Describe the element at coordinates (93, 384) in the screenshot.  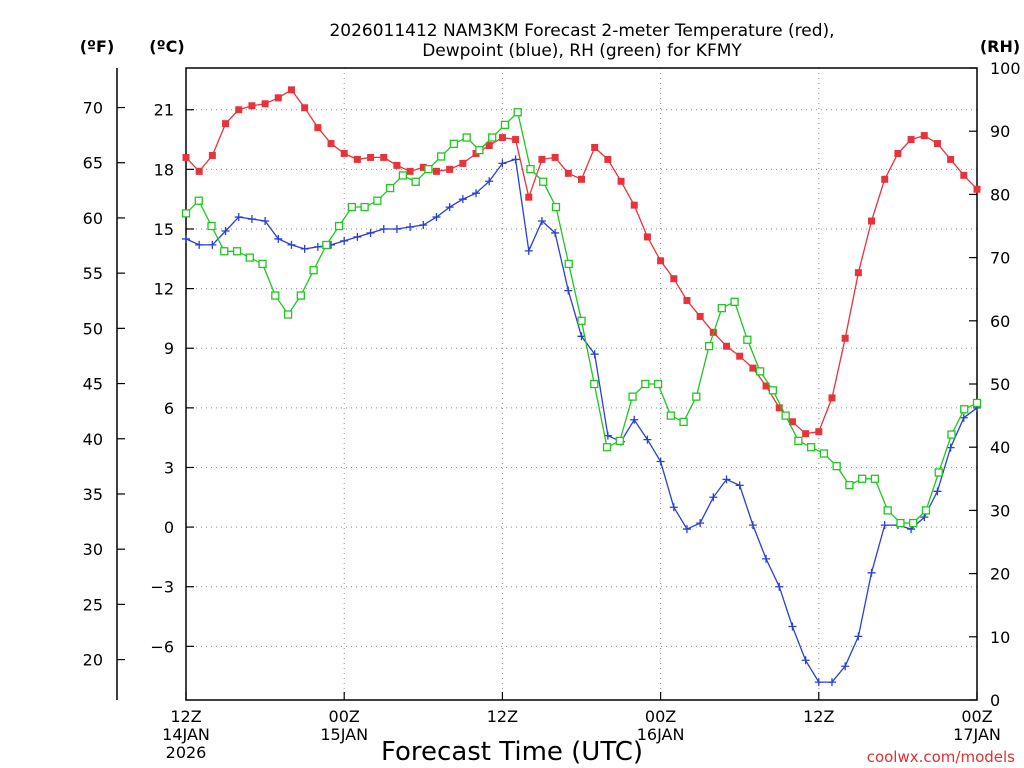
I see `fahrenheit-tick-label-5: 45` at that location.